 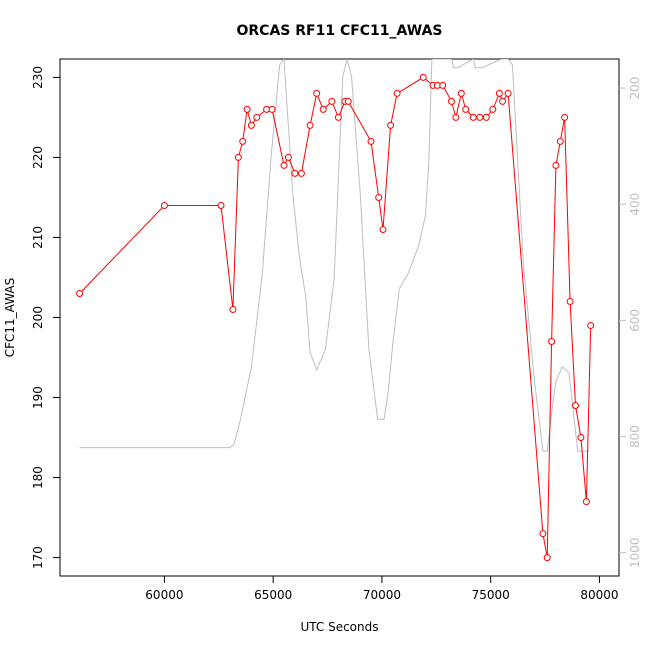 I want to click on y-tick-label: 190, so click(x=38, y=397).